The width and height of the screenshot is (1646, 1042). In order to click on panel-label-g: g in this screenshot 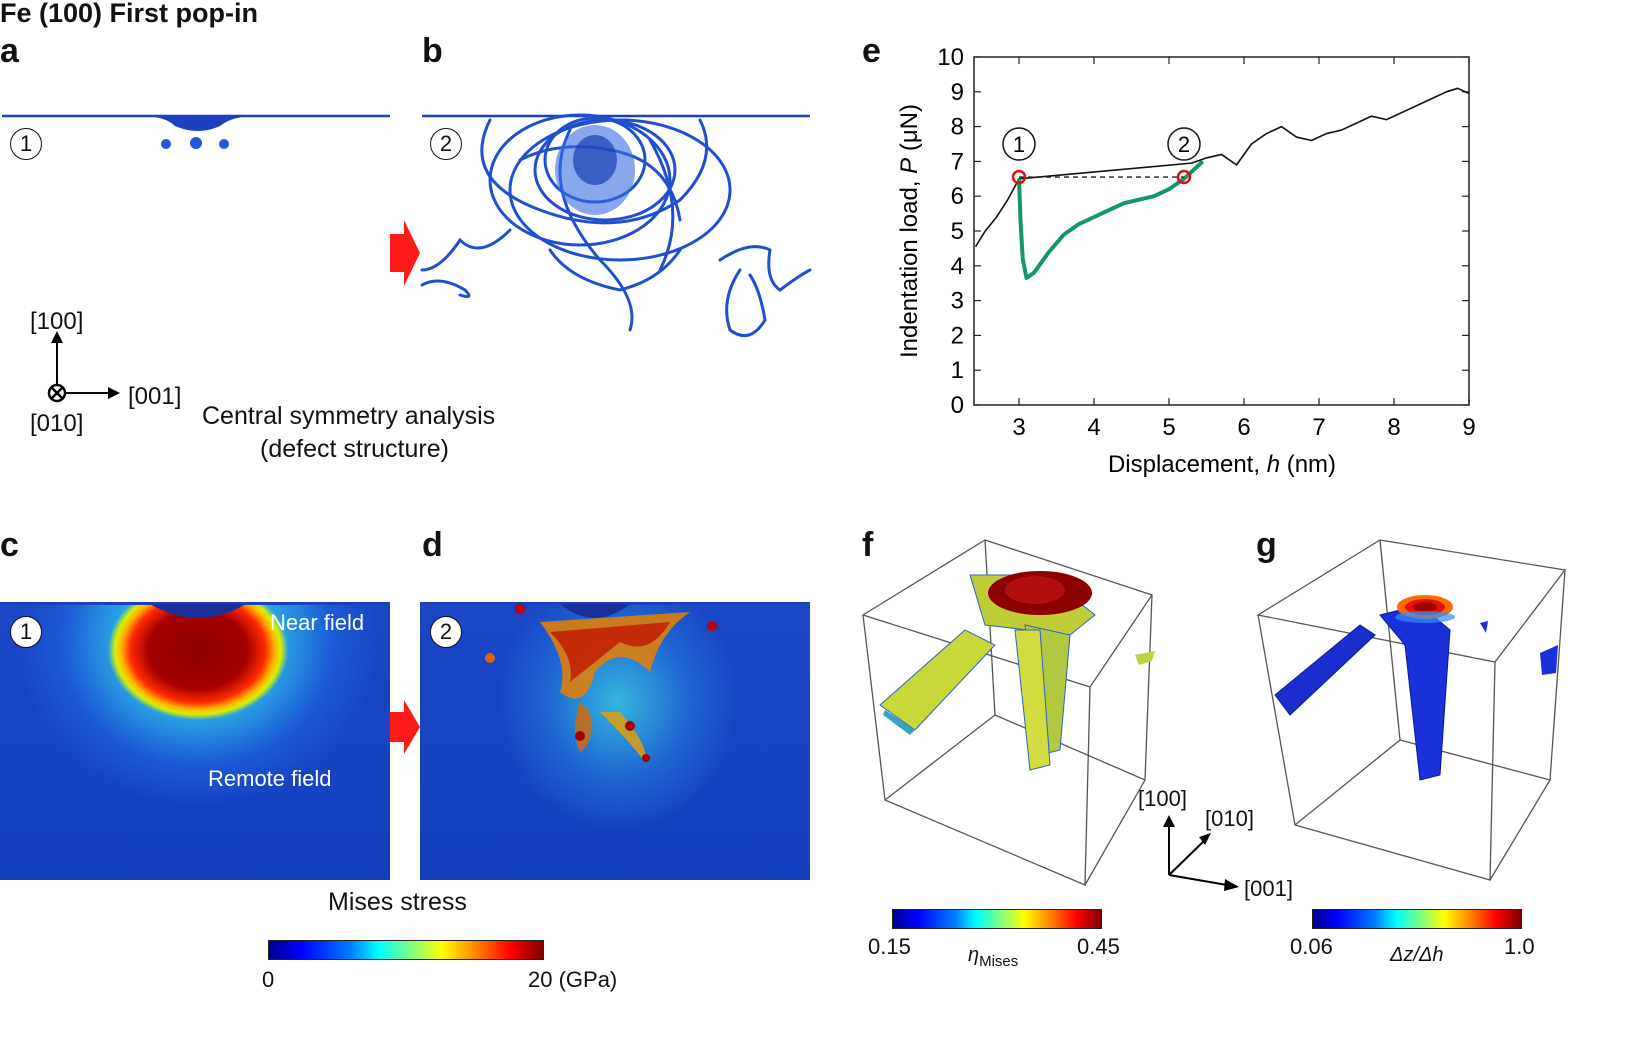, I will do `click(1266, 545)`.